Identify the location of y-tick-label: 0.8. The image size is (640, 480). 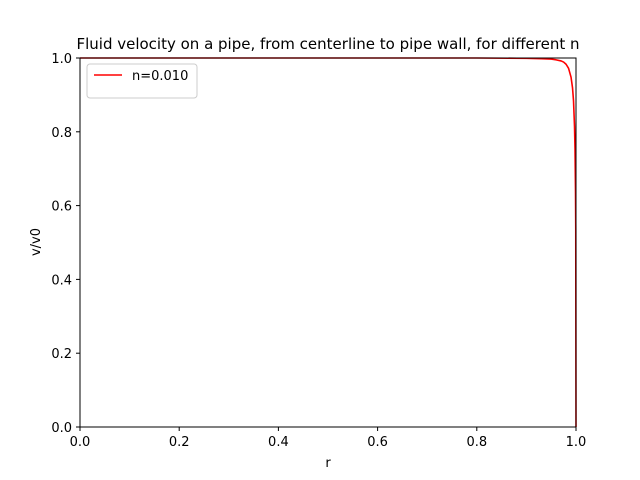
(61, 133).